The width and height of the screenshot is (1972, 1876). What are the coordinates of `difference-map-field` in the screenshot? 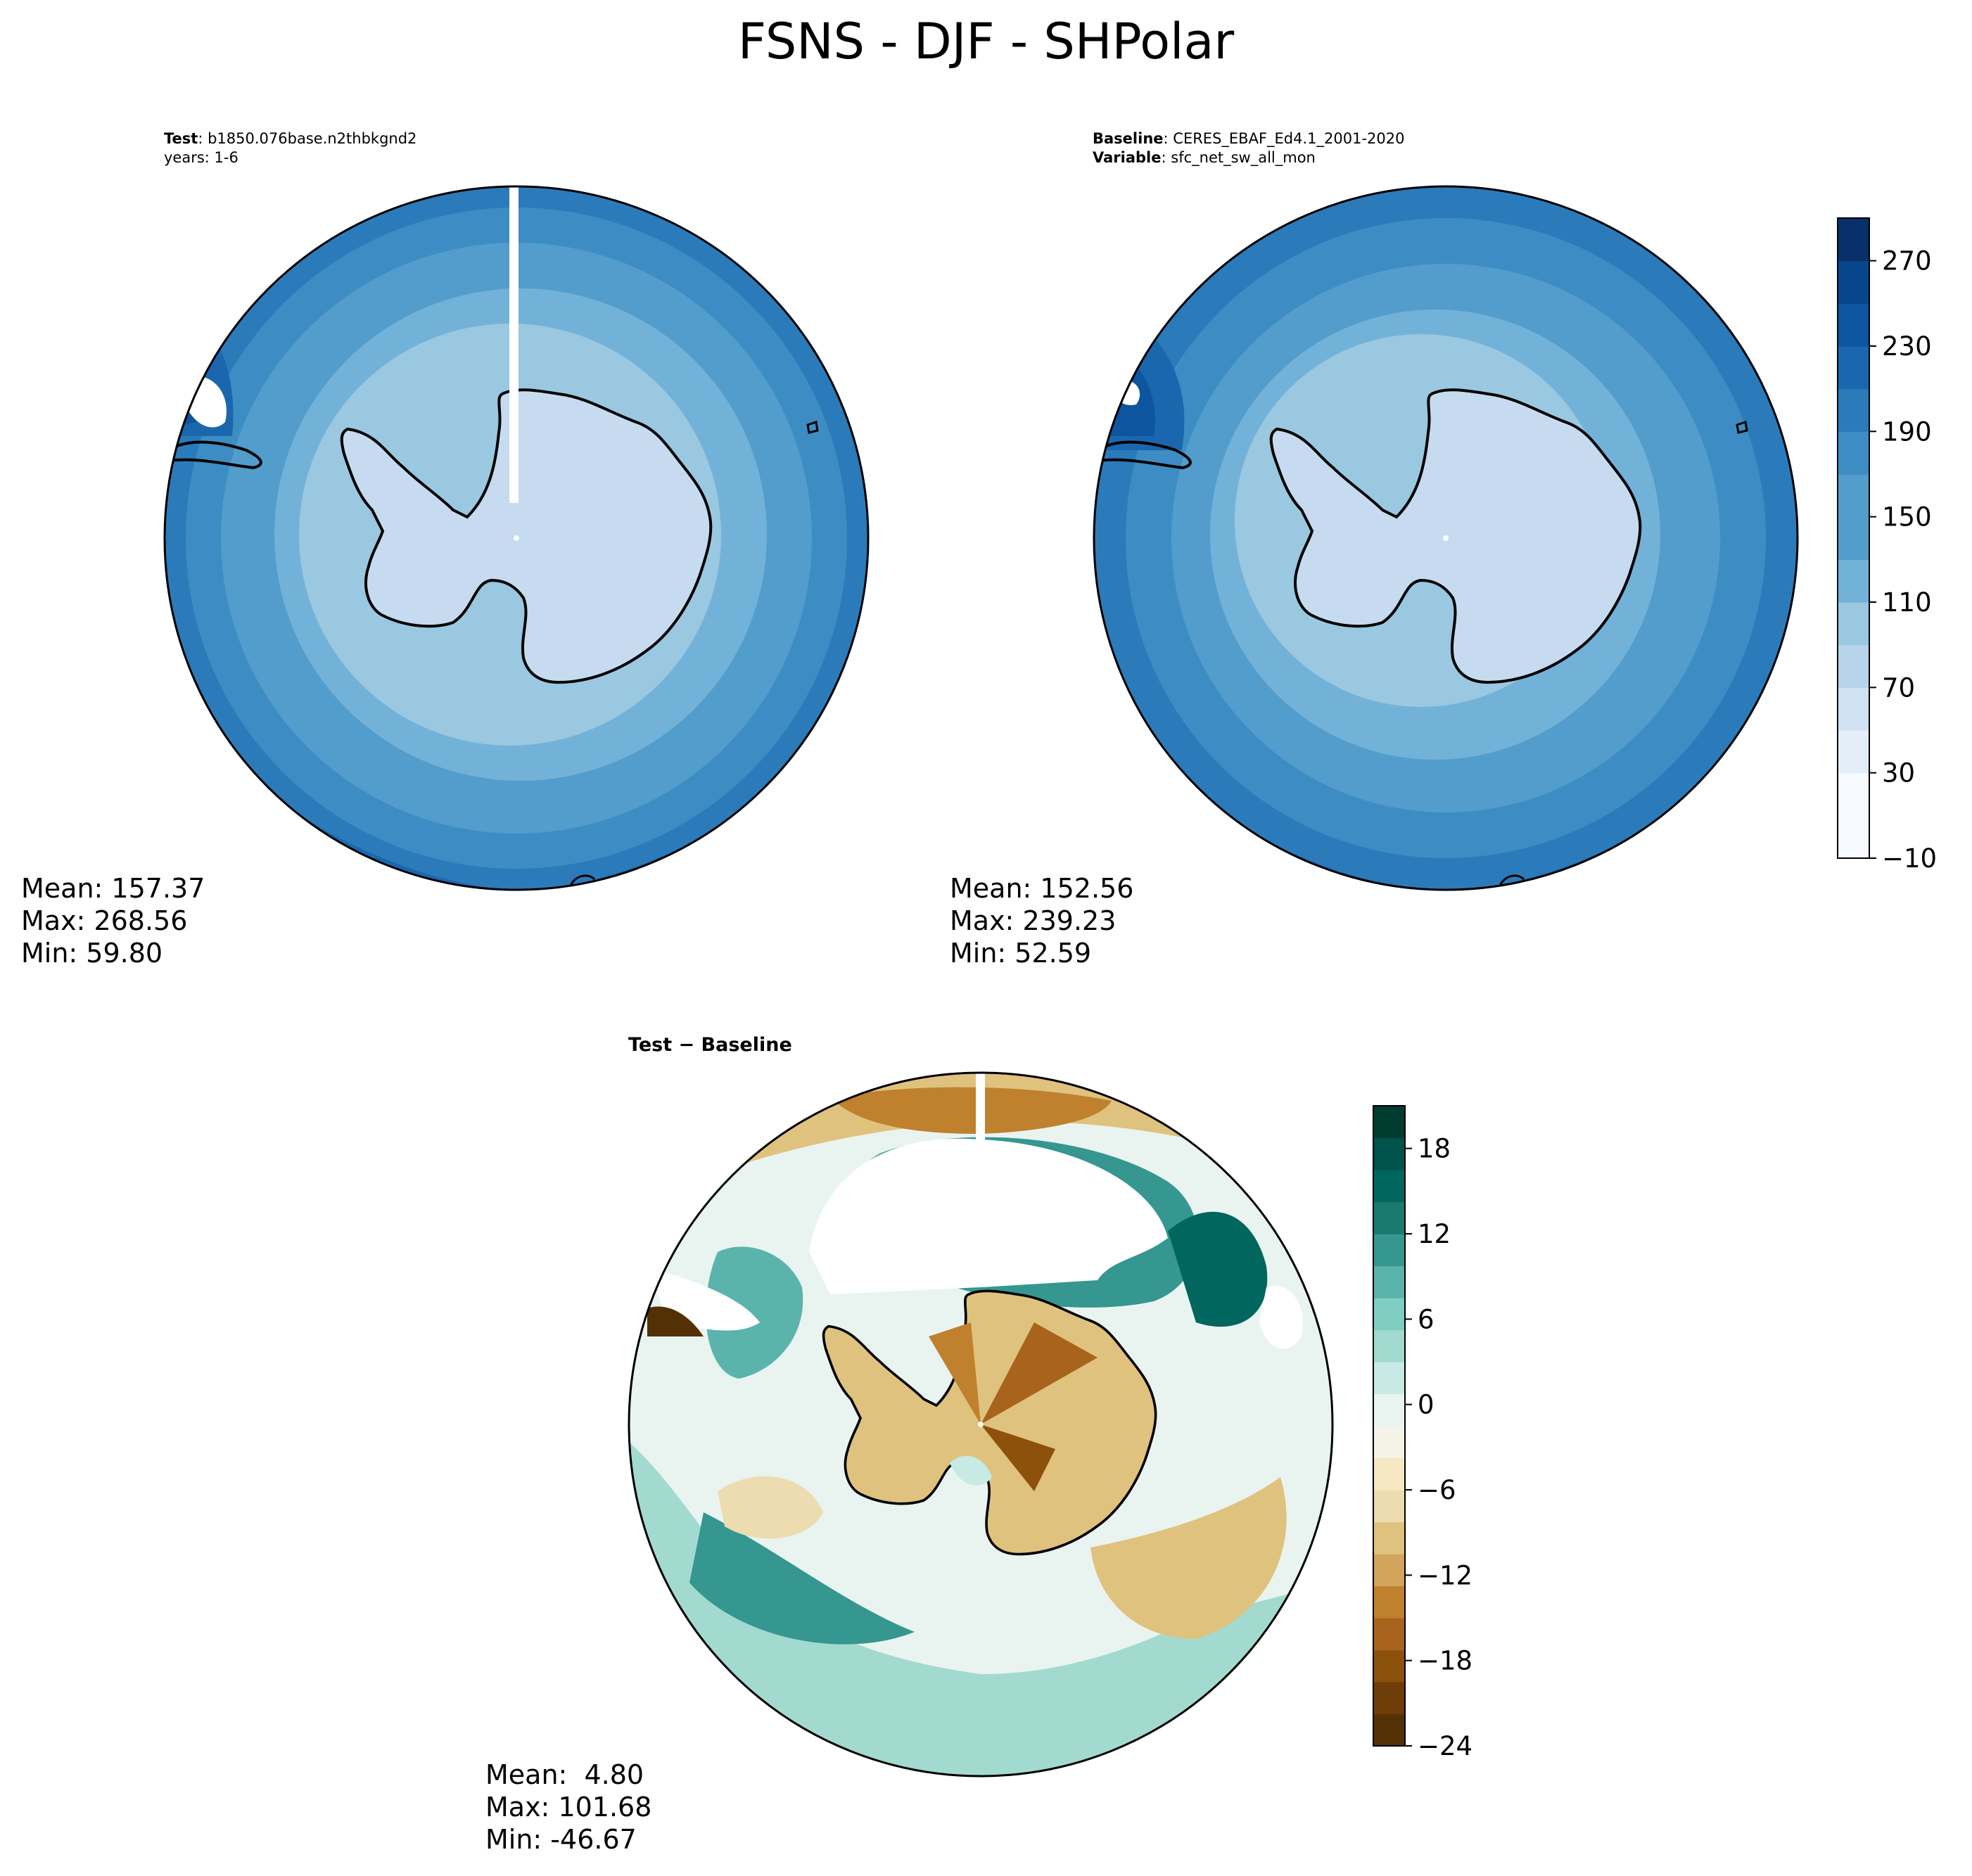 It's located at (981, 1424).